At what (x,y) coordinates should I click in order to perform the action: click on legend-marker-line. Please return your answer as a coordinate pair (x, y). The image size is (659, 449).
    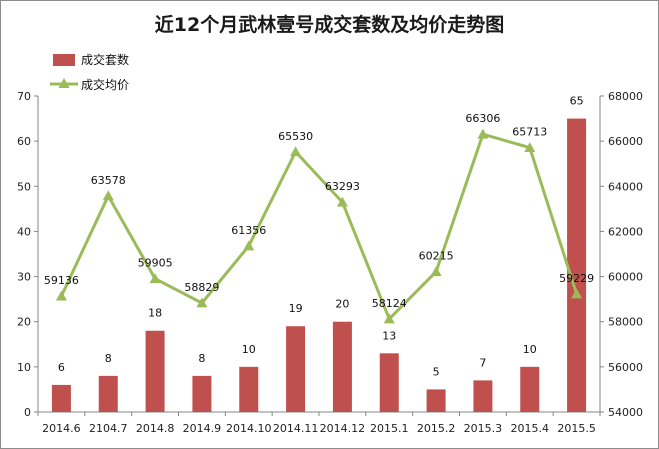
    Looking at the image, I should click on (64, 83).